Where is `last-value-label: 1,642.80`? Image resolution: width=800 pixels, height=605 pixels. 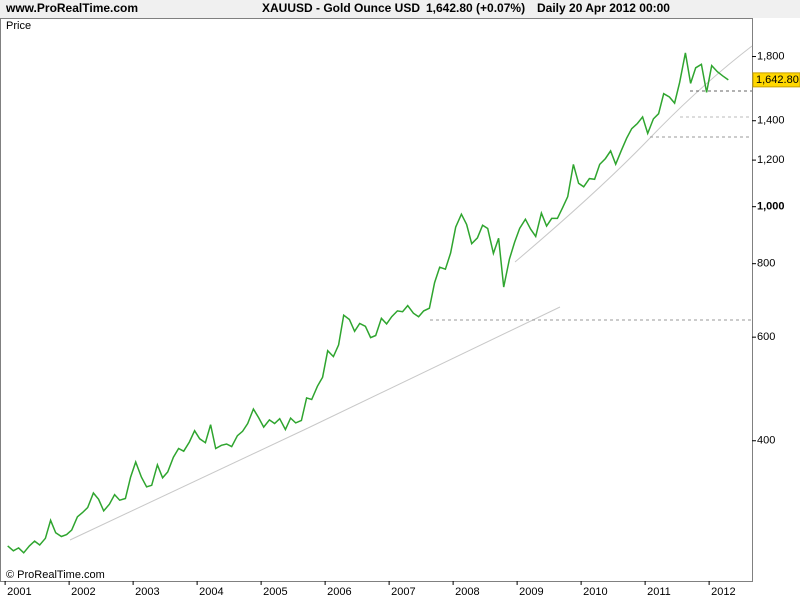 last-value-label: 1,642.80 is located at coordinates (777, 80).